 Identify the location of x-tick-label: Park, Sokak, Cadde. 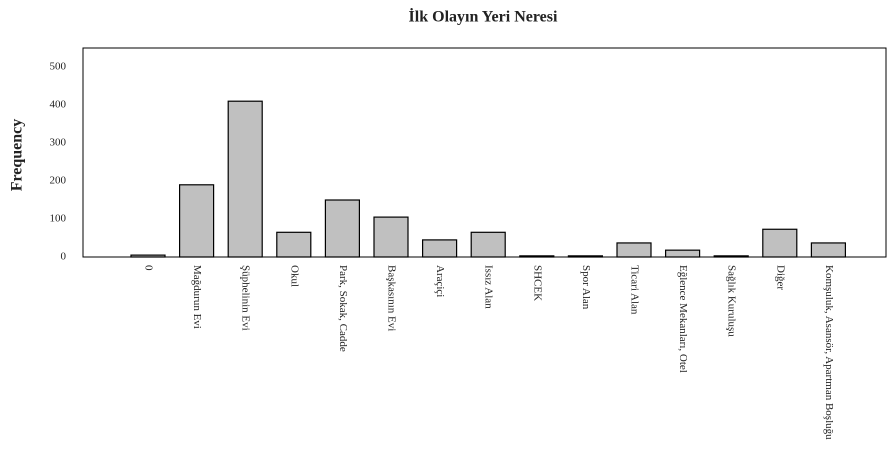
(343, 308).